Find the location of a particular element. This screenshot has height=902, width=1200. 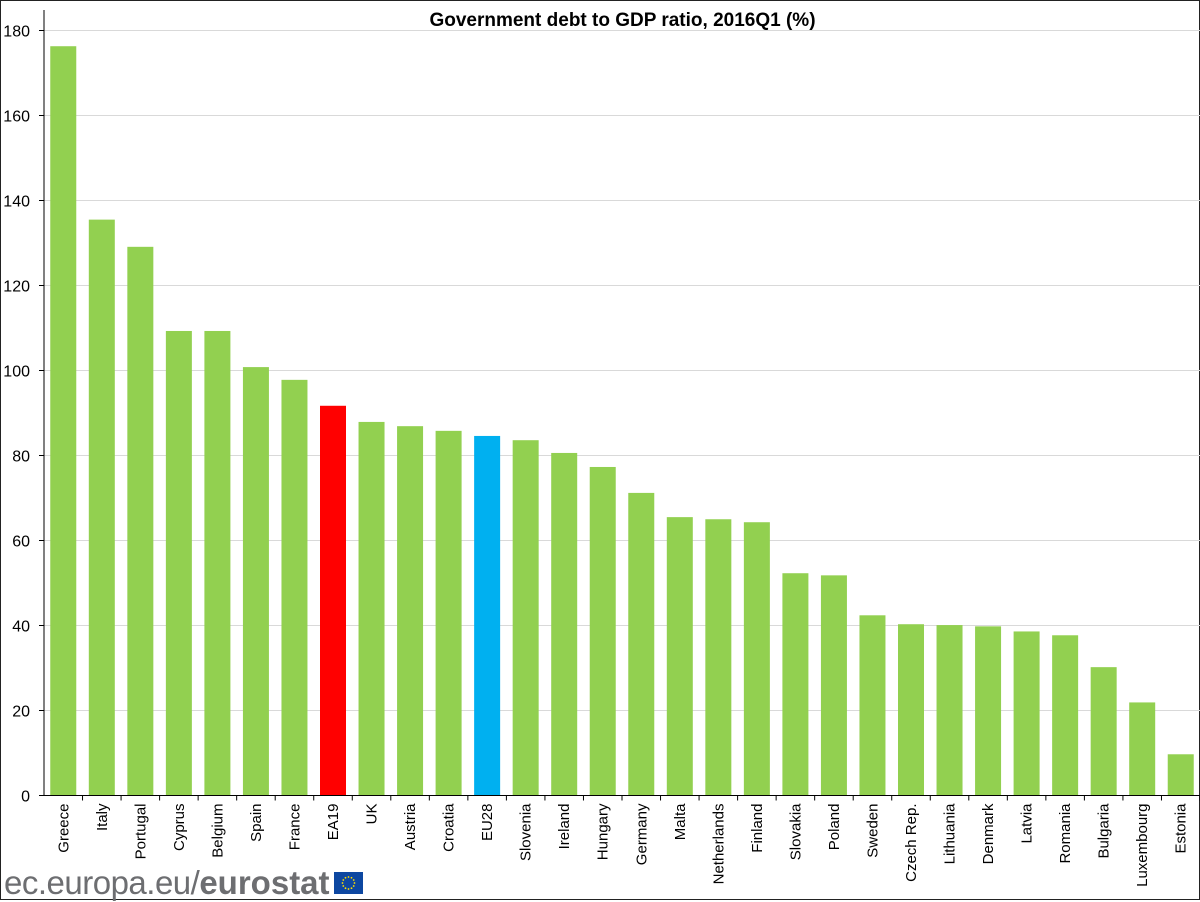

x-tick-label: Finland is located at coordinates (757, 828).